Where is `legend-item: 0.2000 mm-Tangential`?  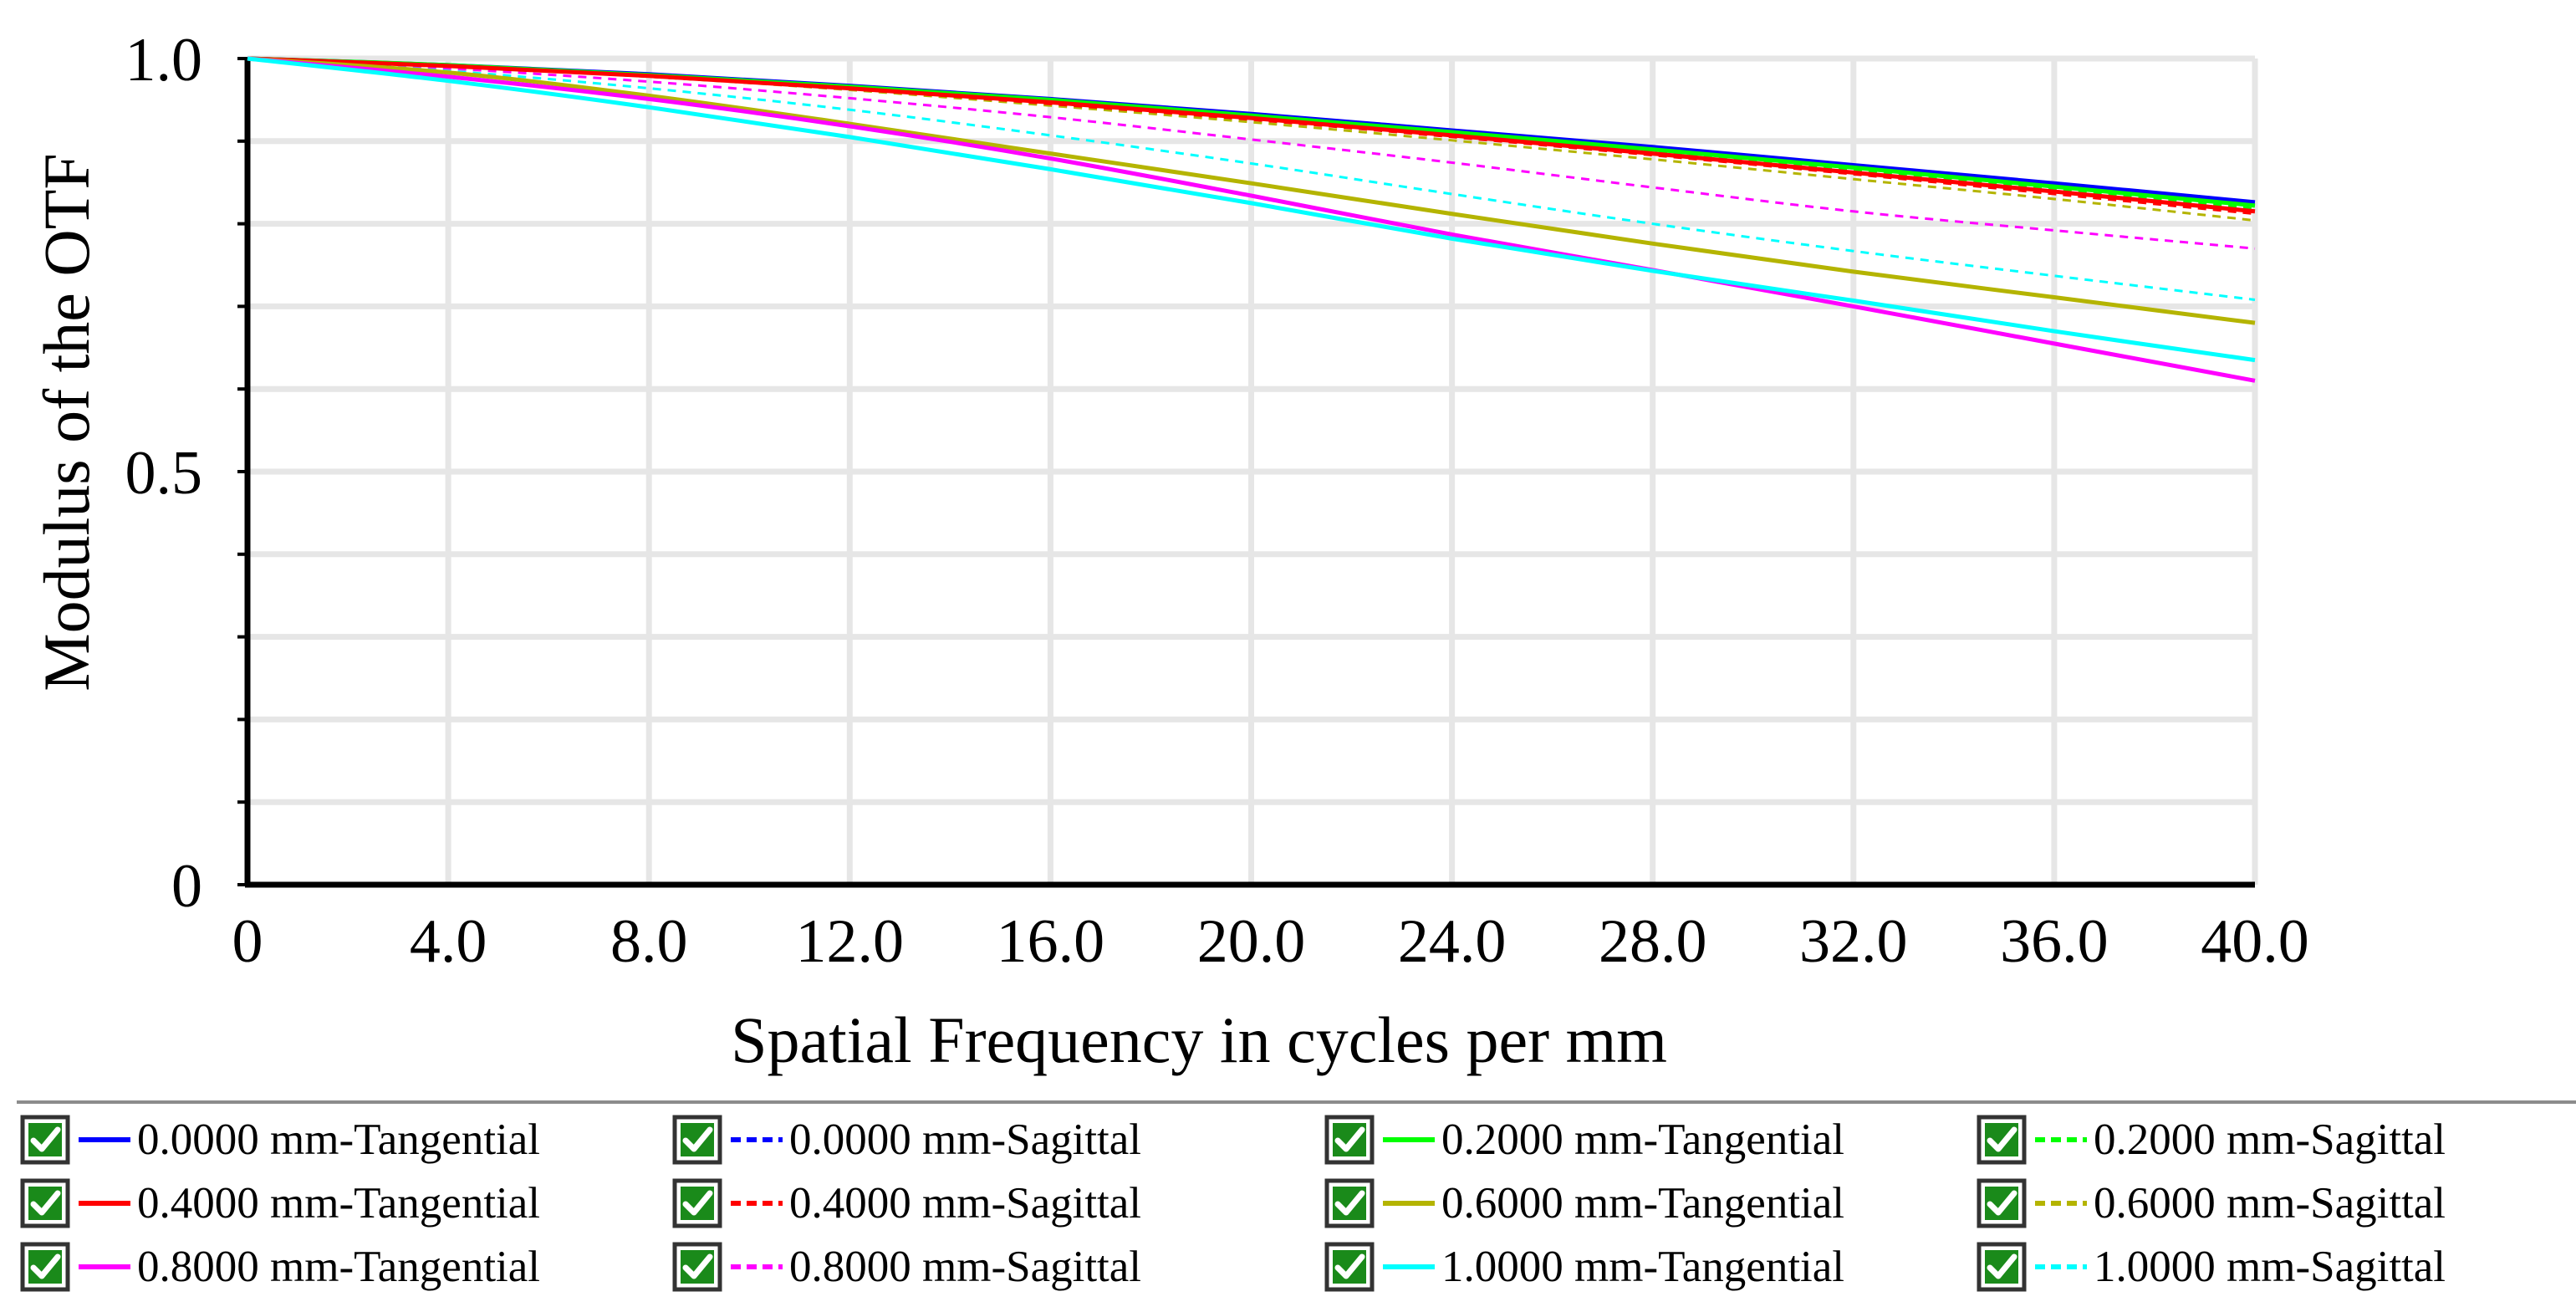 legend-item: 0.2000 mm-Tangential is located at coordinates (1584, 1139).